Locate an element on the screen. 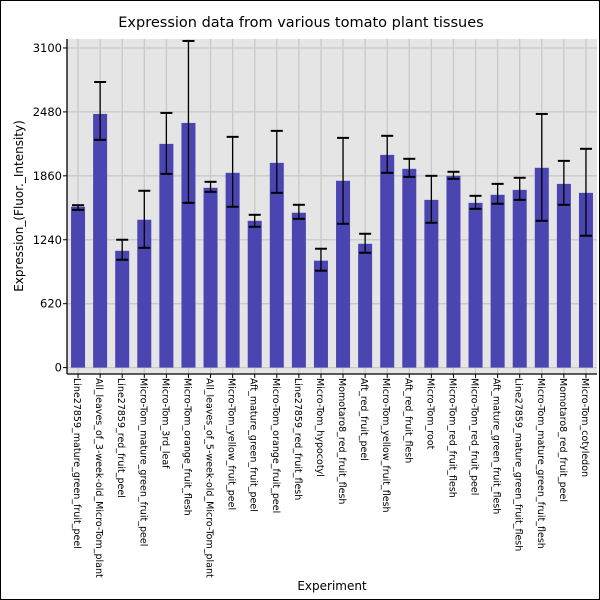 The width and height of the screenshot is (600, 600). x-tick-label: Aft_red_fruit_flesh is located at coordinates (407, 420).